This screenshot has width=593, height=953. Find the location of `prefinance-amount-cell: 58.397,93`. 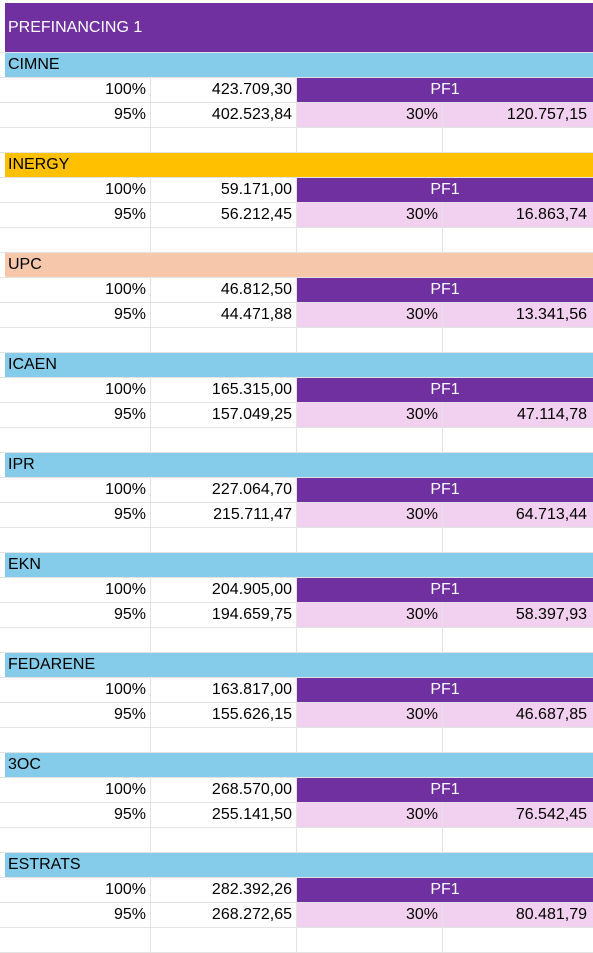

prefinance-amount-cell: 58.397,93 is located at coordinates (518, 615).